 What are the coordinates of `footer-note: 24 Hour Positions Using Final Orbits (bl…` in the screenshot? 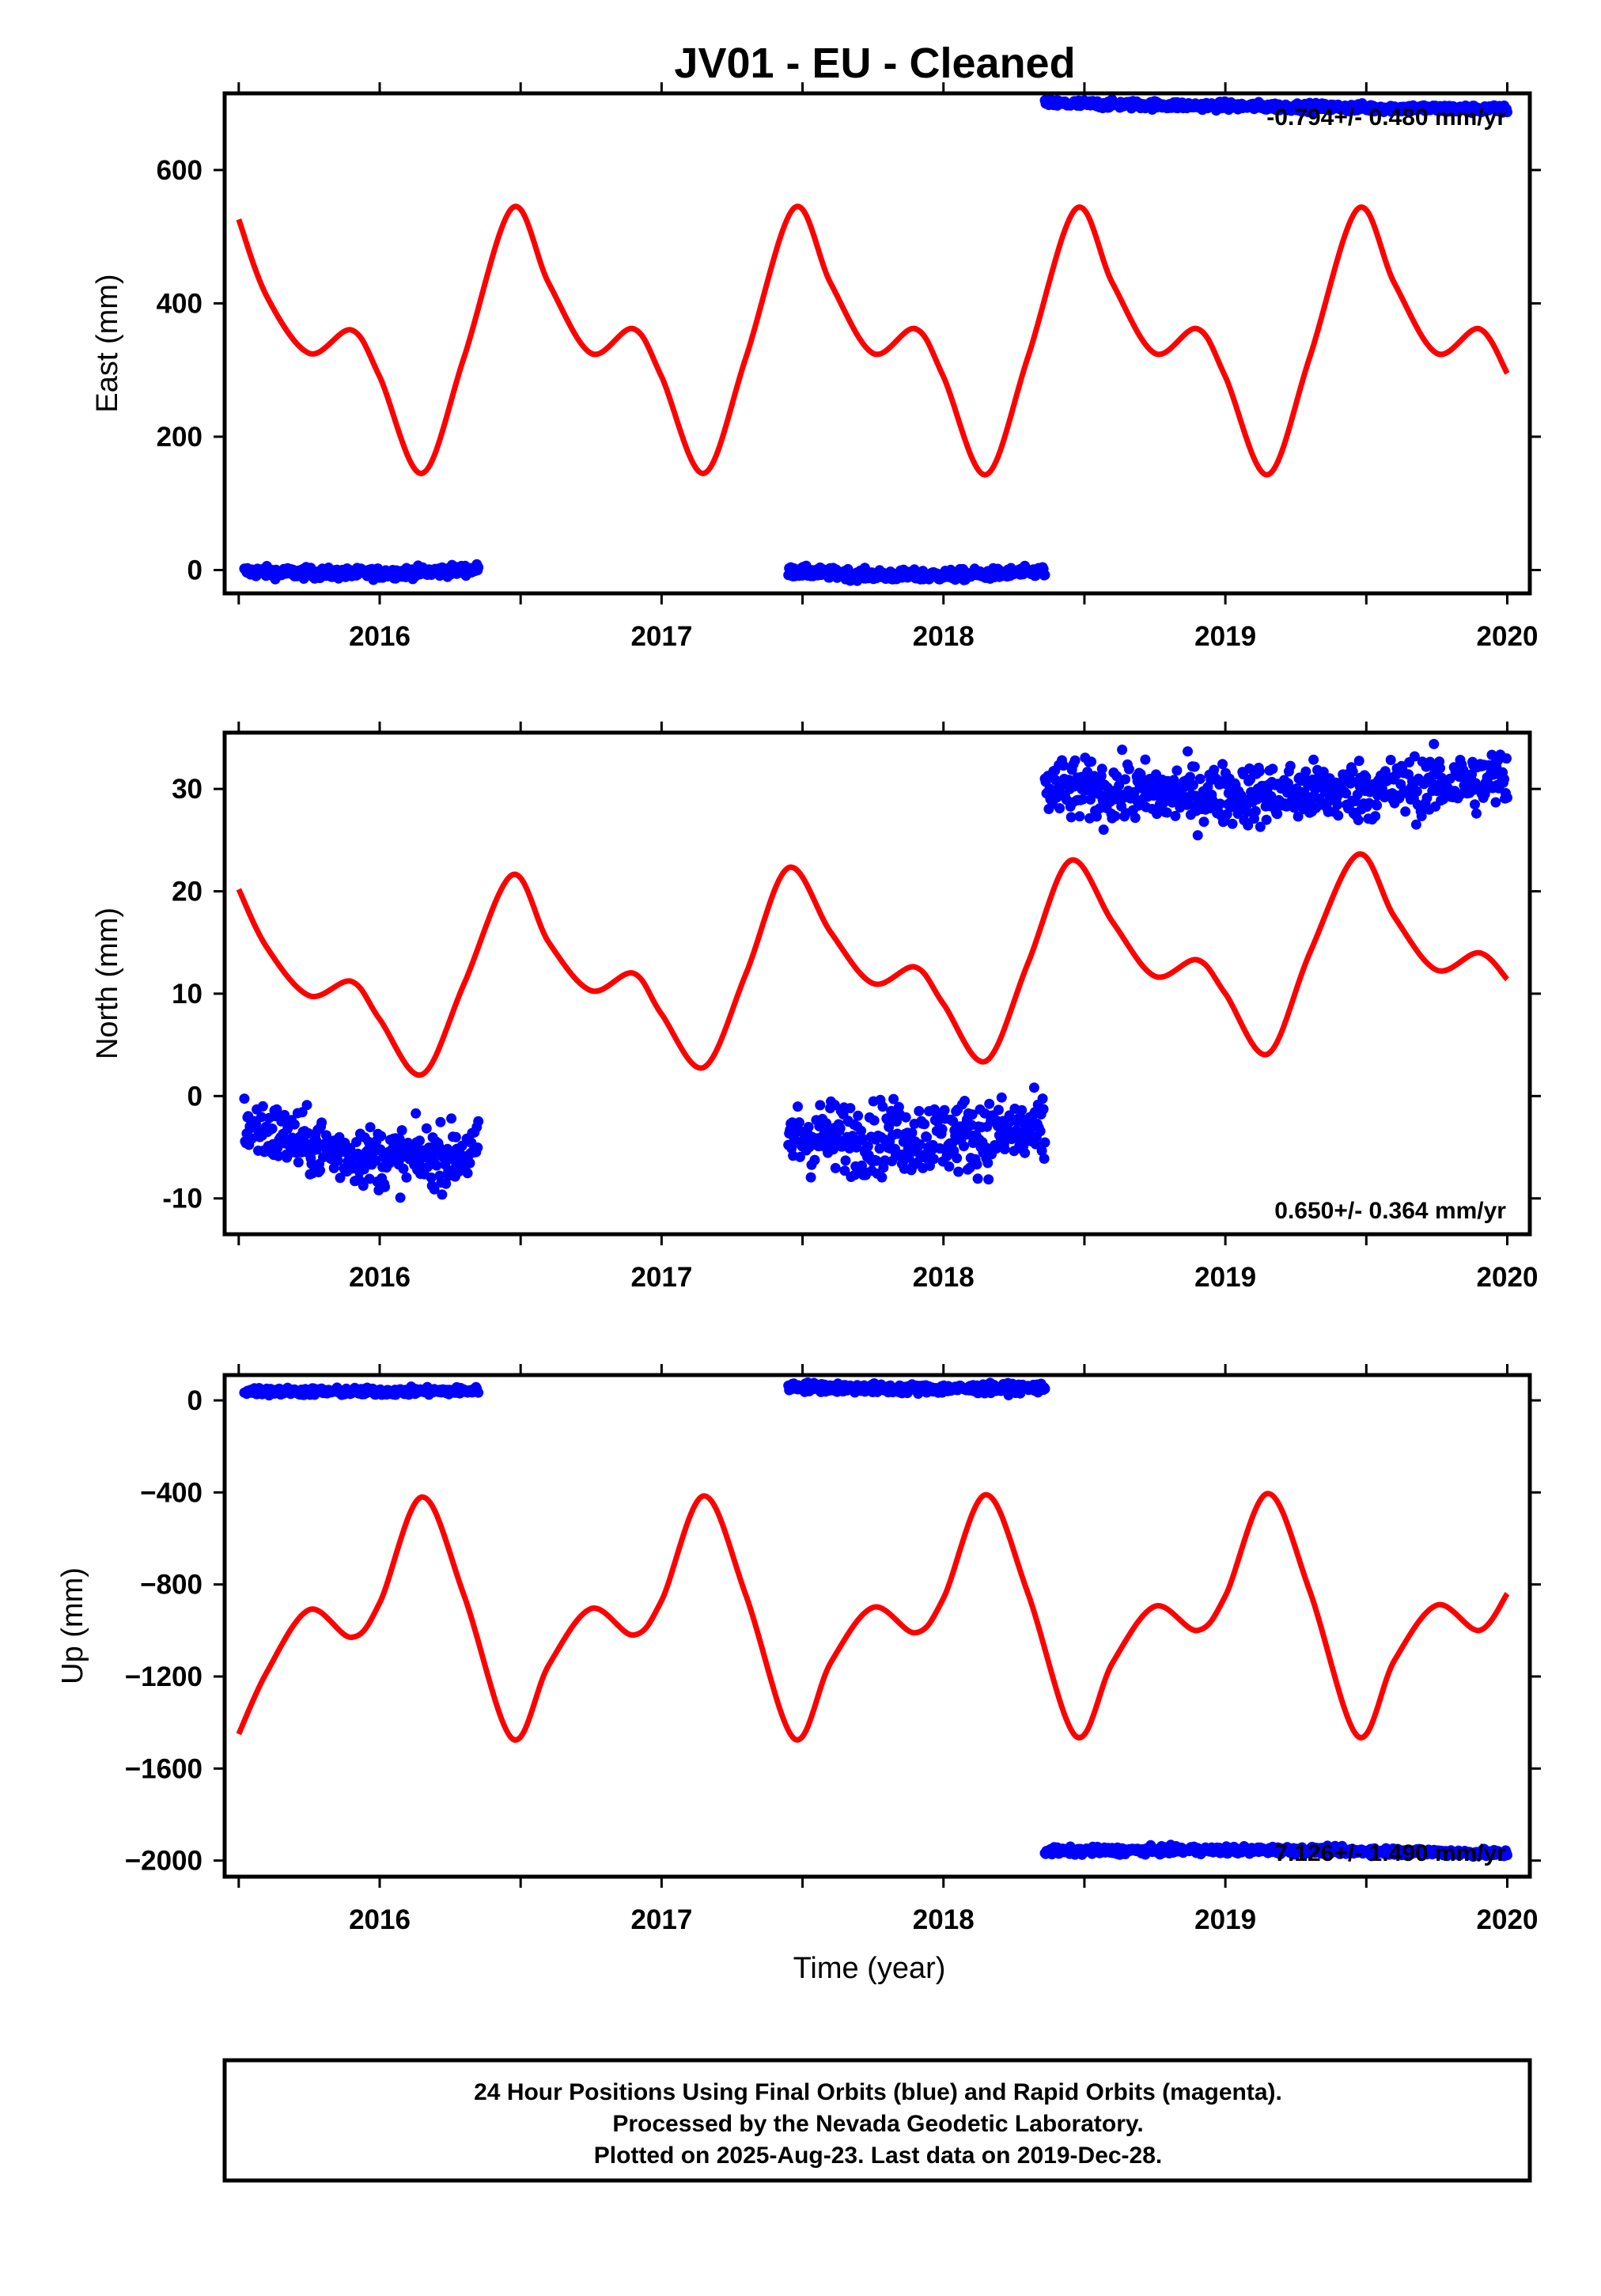 It's located at (877, 2120).